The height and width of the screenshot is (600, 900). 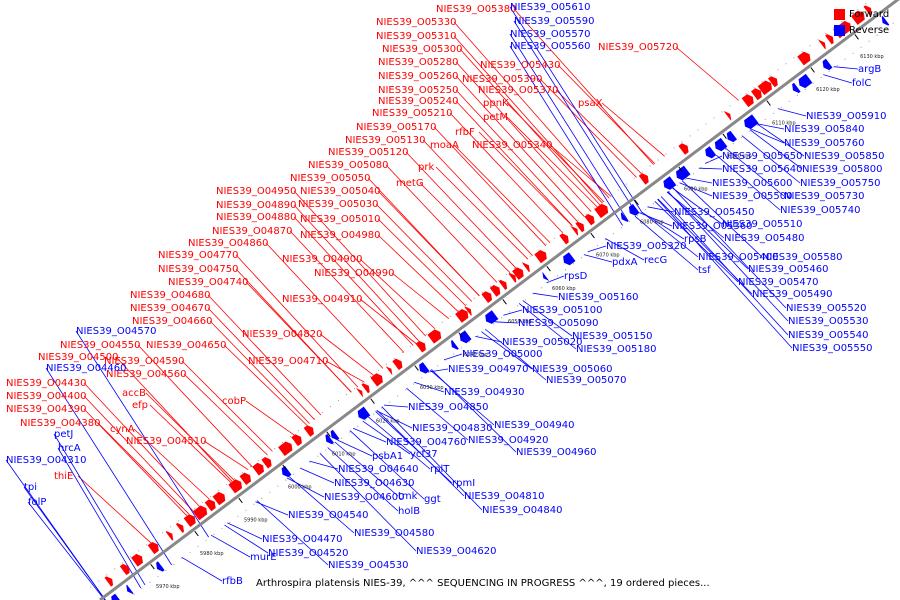 I want to click on reverse-gene-label: NIES39_O05150, so click(x=612, y=336).